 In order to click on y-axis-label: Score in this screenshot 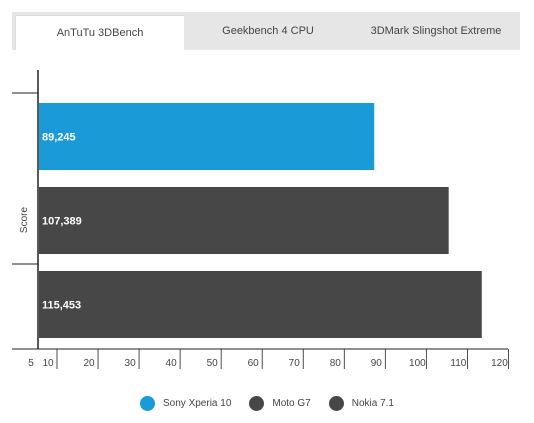, I will do `click(24, 220)`.